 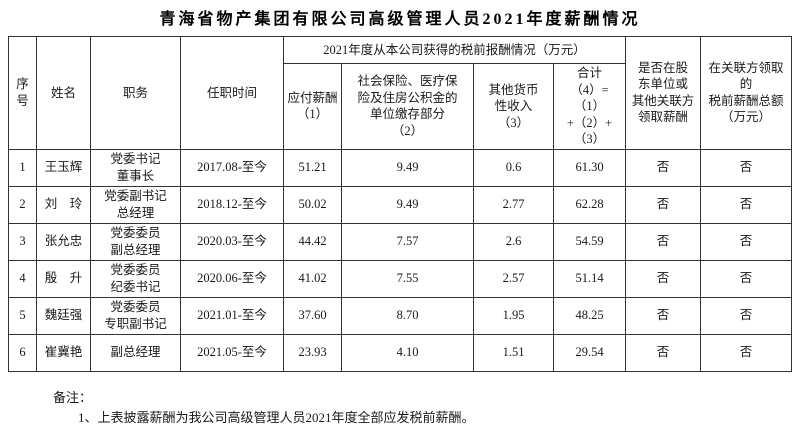 What do you see at coordinates (454, 50) in the screenshot?
I see `header-compensation-group: 2021年度从本公司获得的税前报酬情况（万元）` at bounding box center [454, 50].